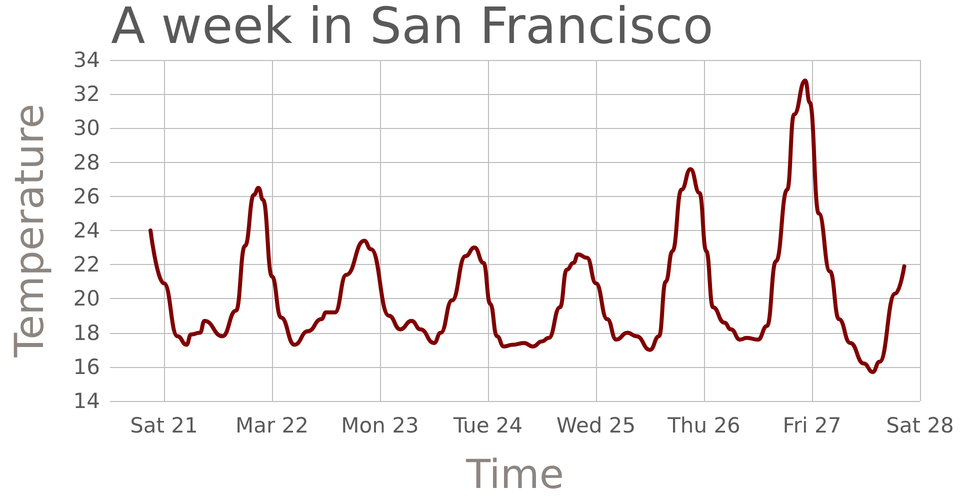 Image resolution: width=960 pixels, height=500 pixels. I want to click on x-tick-label: Thu 26, so click(703, 426).